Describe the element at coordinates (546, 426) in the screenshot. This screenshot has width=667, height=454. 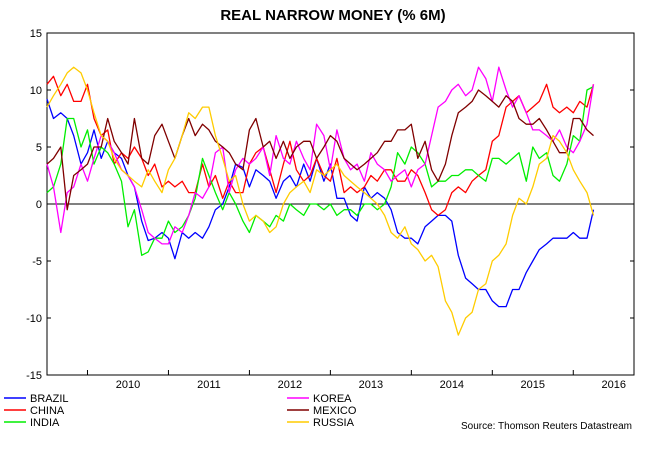
I see `source-note: Source: Thomson Reuters Datastream` at that location.